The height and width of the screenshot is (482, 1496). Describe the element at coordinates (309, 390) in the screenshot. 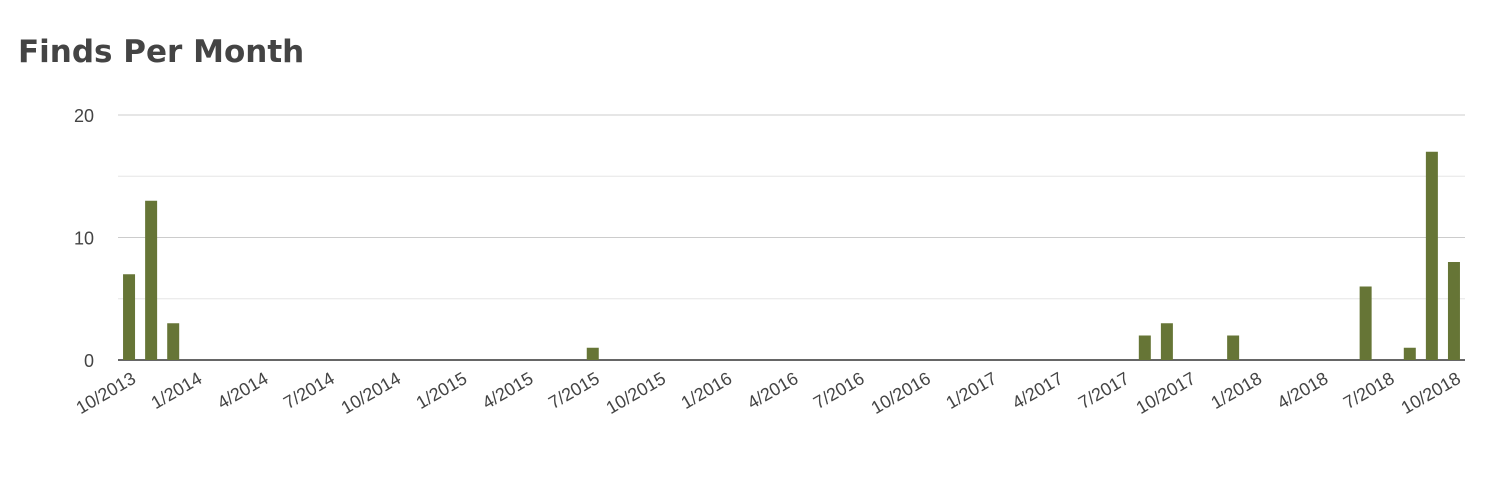

I see `x-tick-label: 7/2014` at that location.